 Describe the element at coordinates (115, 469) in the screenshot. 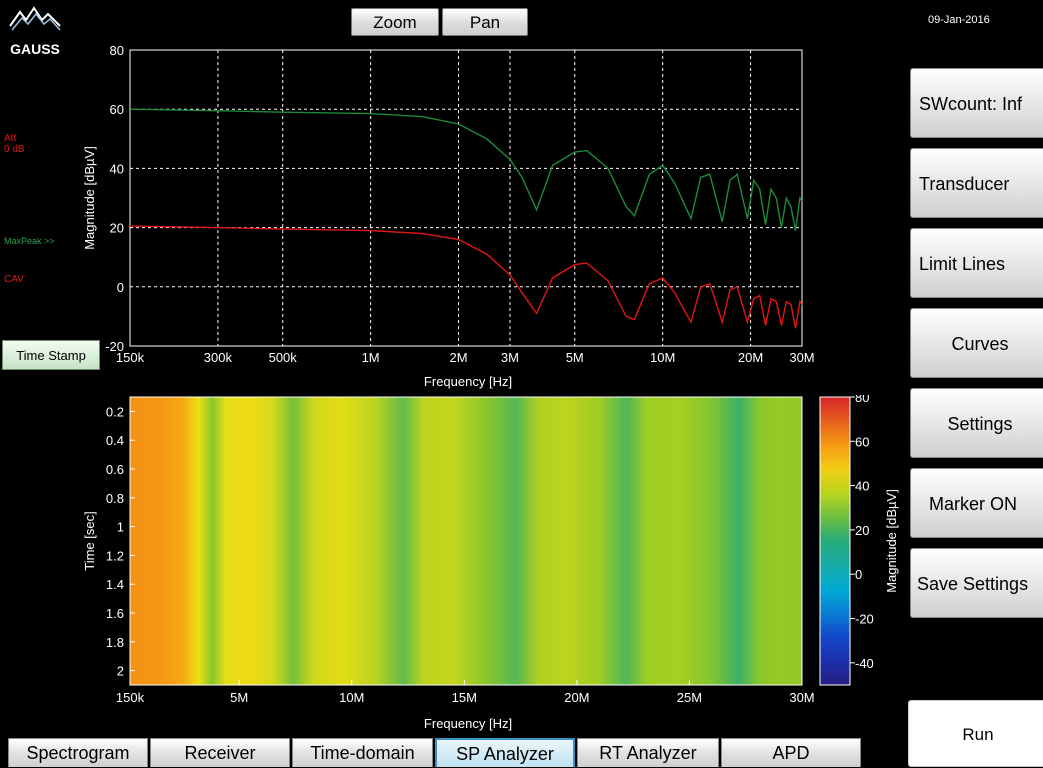

I see `y-tick-label: 0.6` at that location.